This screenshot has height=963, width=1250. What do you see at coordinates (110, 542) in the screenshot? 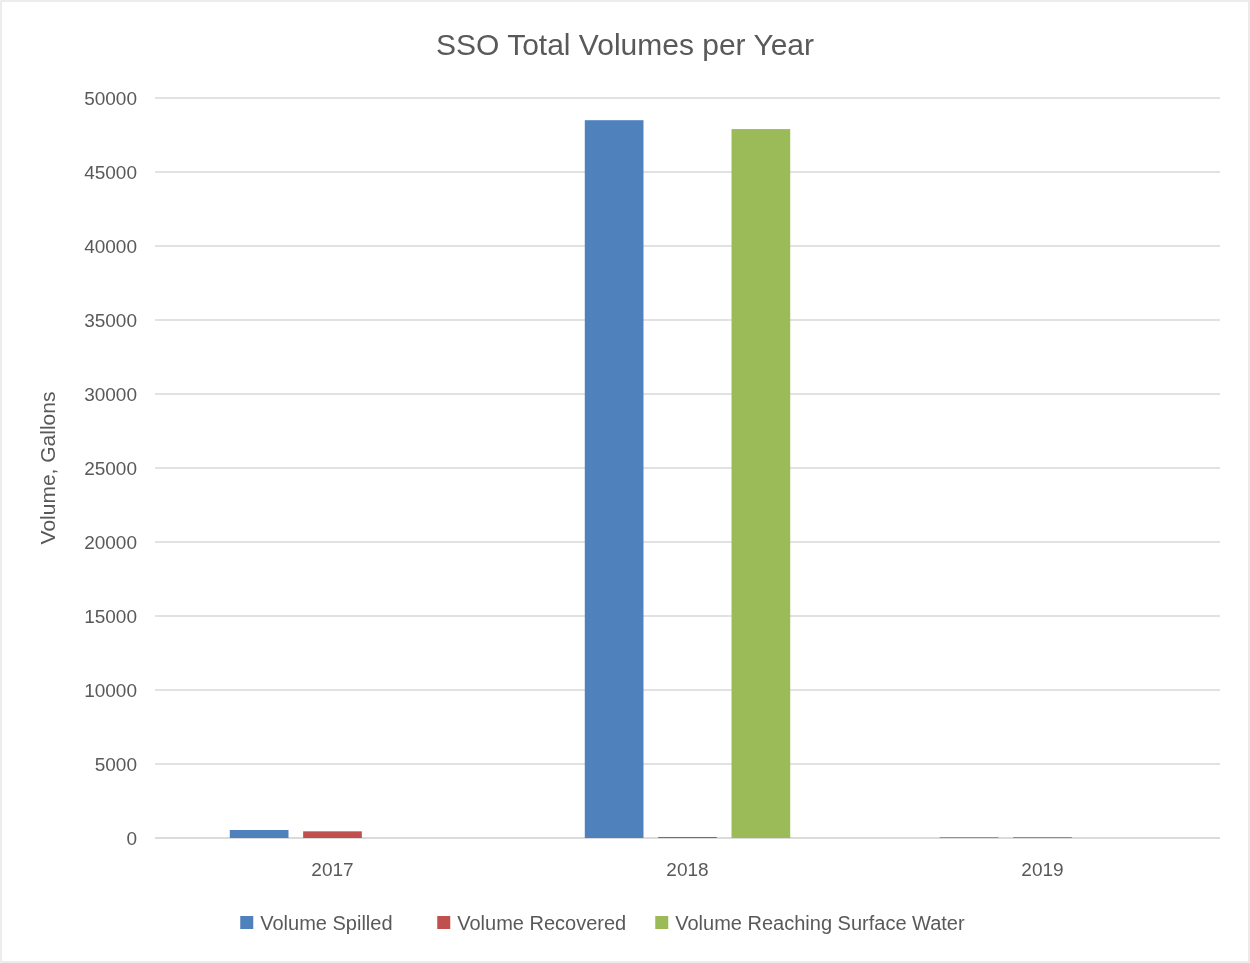
I see `y-tick-label: 20000` at bounding box center [110, 542].